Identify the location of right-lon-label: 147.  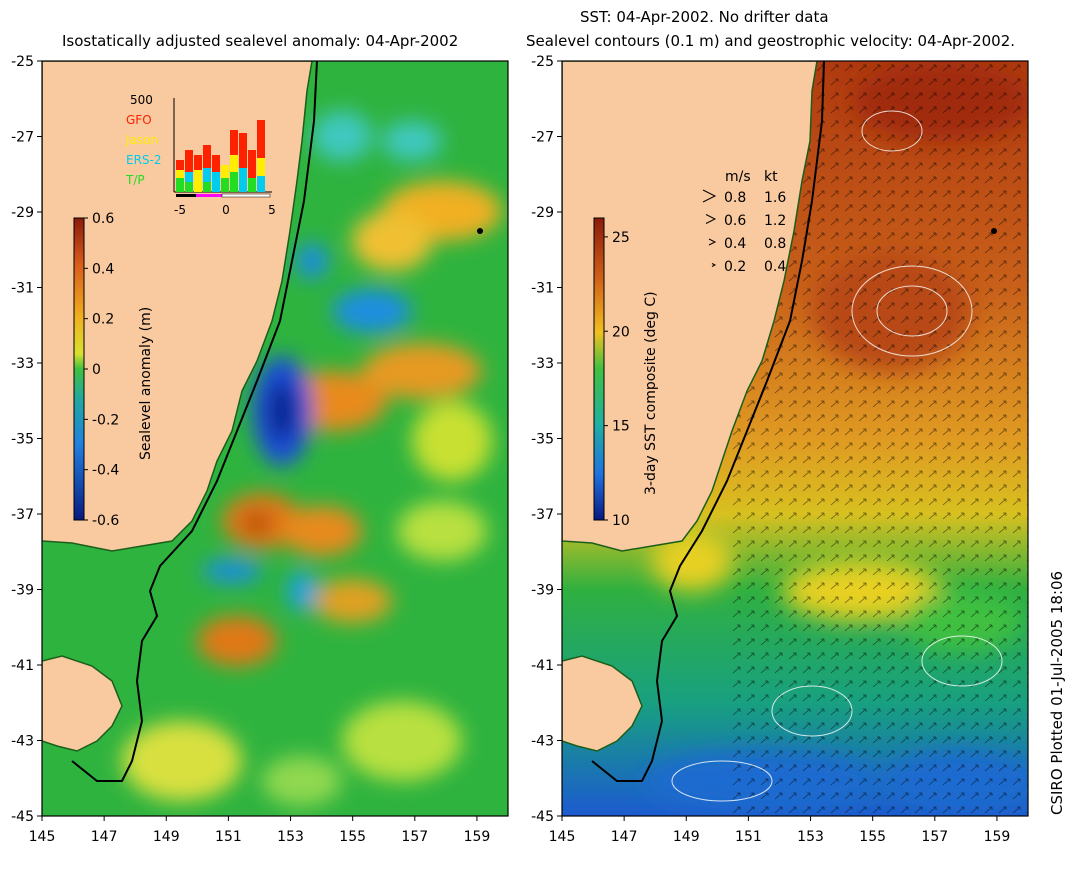
(624, 837).